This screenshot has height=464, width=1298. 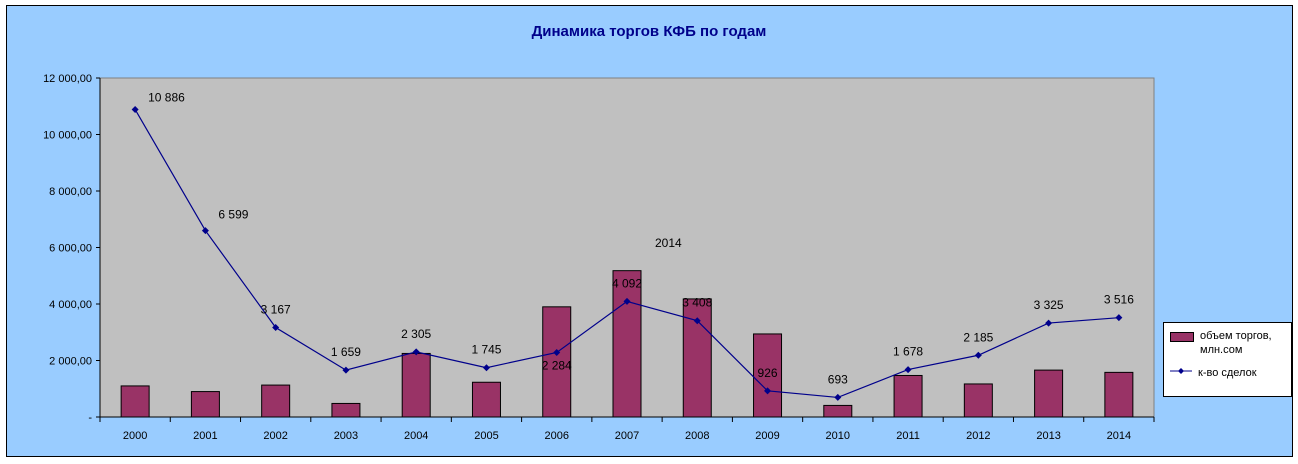 What do you see at coordinates (90, 418) in the screenshot?
I see `y-tick-label: -` at bounding box center [90, 418].